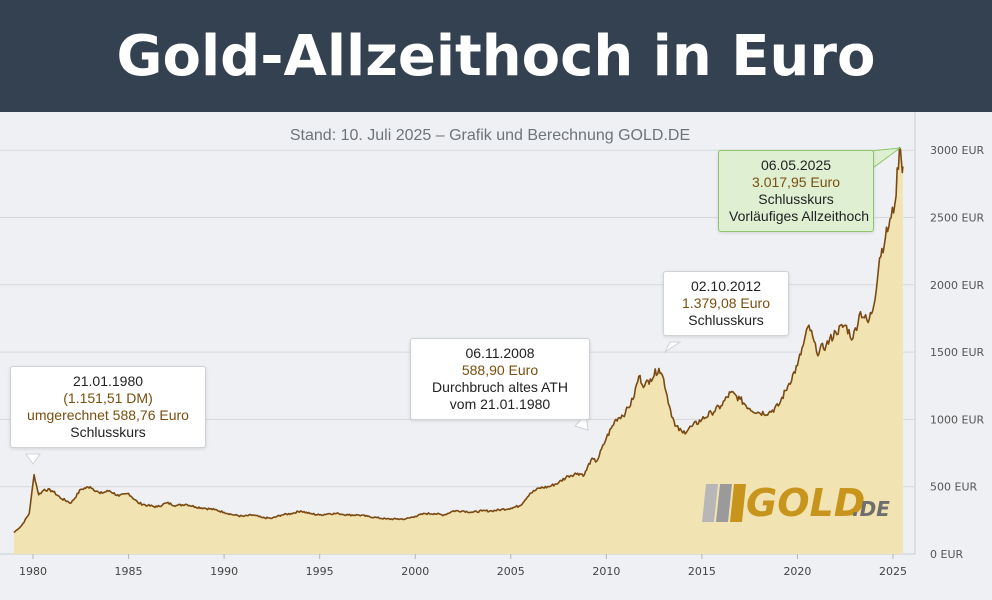 The height and width of the screenshot is (600, 992). Describe the element at coordinates (33, 571) in the screenshot. I see `x-tick-label: 1980` at that location.